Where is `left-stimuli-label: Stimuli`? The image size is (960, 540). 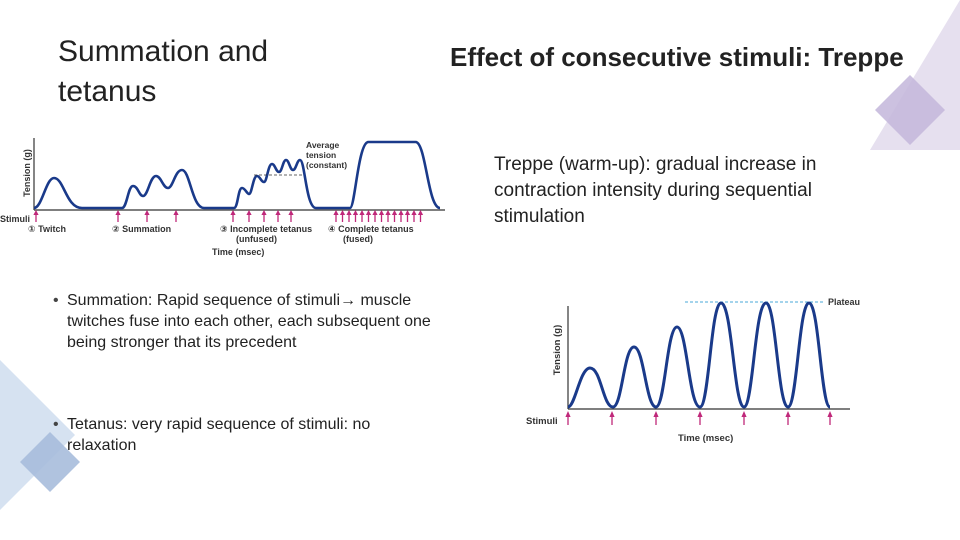 left-stimuli-label: Stimuli is located at coordinates (15, 219).